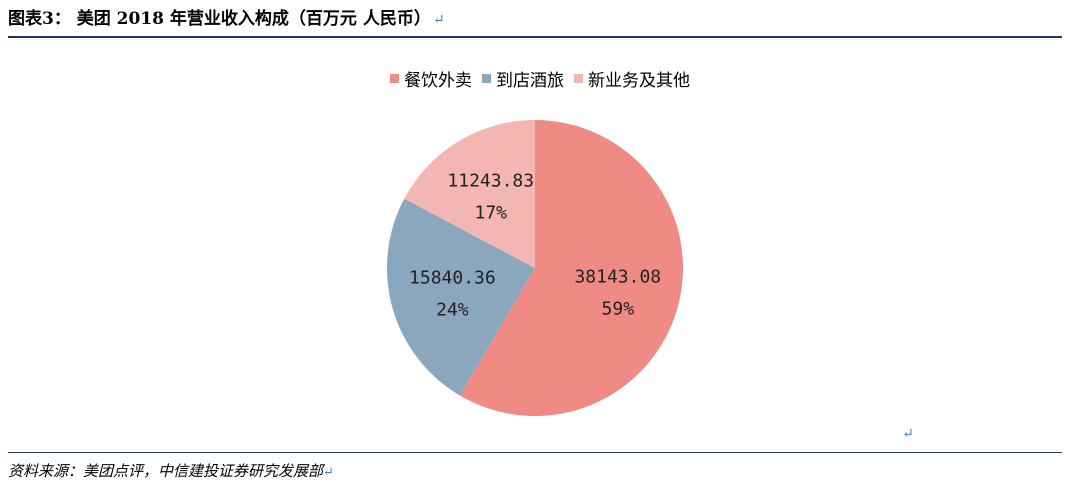  I want to click on pie-slice-food-delivery, so click(571, 268).